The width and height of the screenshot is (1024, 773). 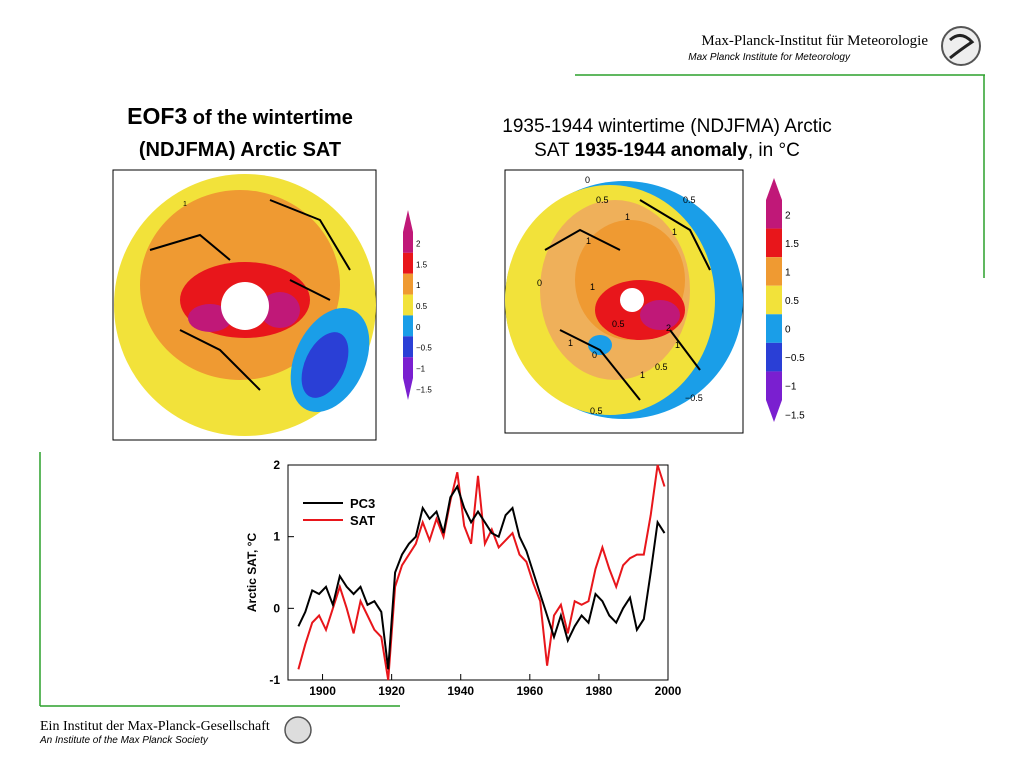 I want to click on x-tick-label: 2000, so click(x=668, y=691).